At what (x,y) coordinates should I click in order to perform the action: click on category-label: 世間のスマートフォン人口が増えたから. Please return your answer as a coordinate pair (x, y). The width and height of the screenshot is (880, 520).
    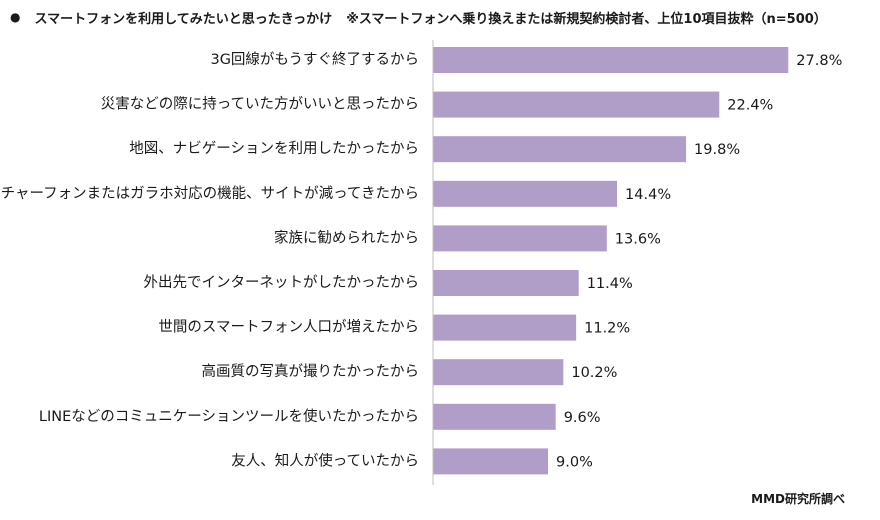
    Looking at the image, I should click on (288, 327).